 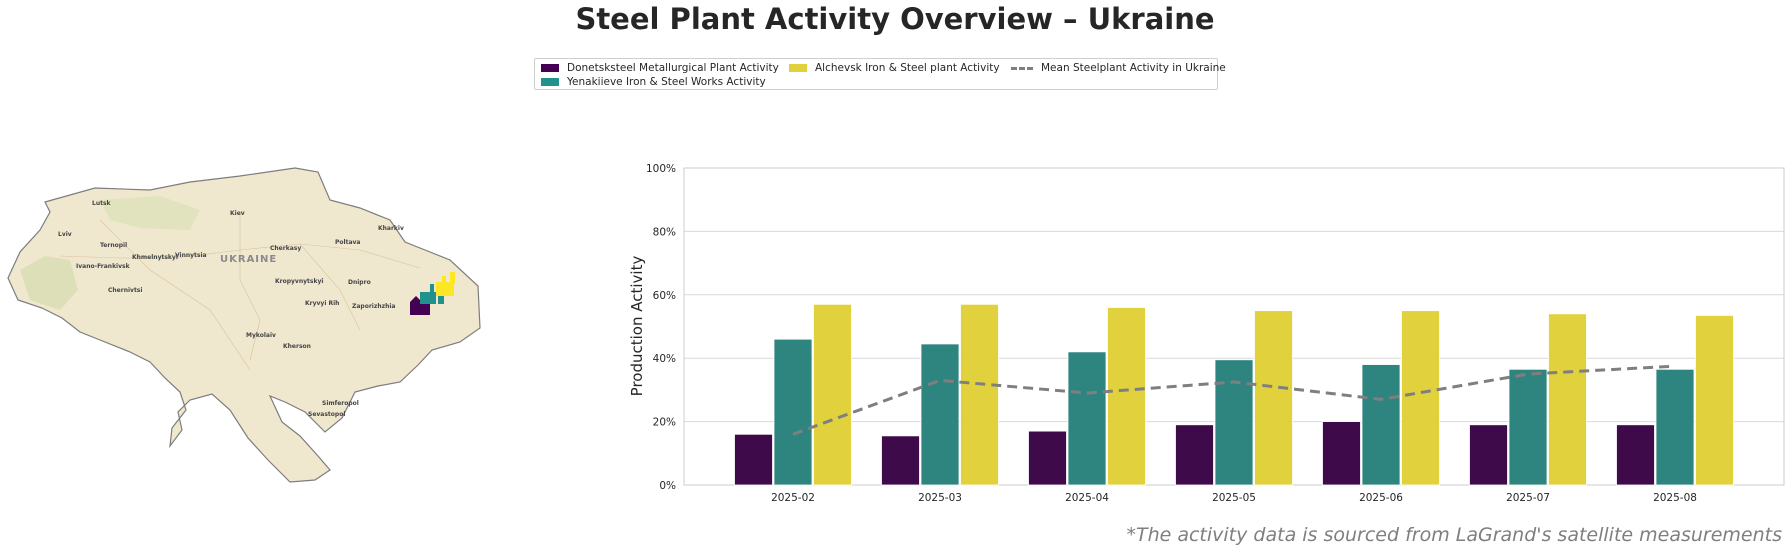 What do you see at coordinates (432, 294) in the screenshot?
I see `factory-icon-yenakiieve` at bounding box center [432, 294].